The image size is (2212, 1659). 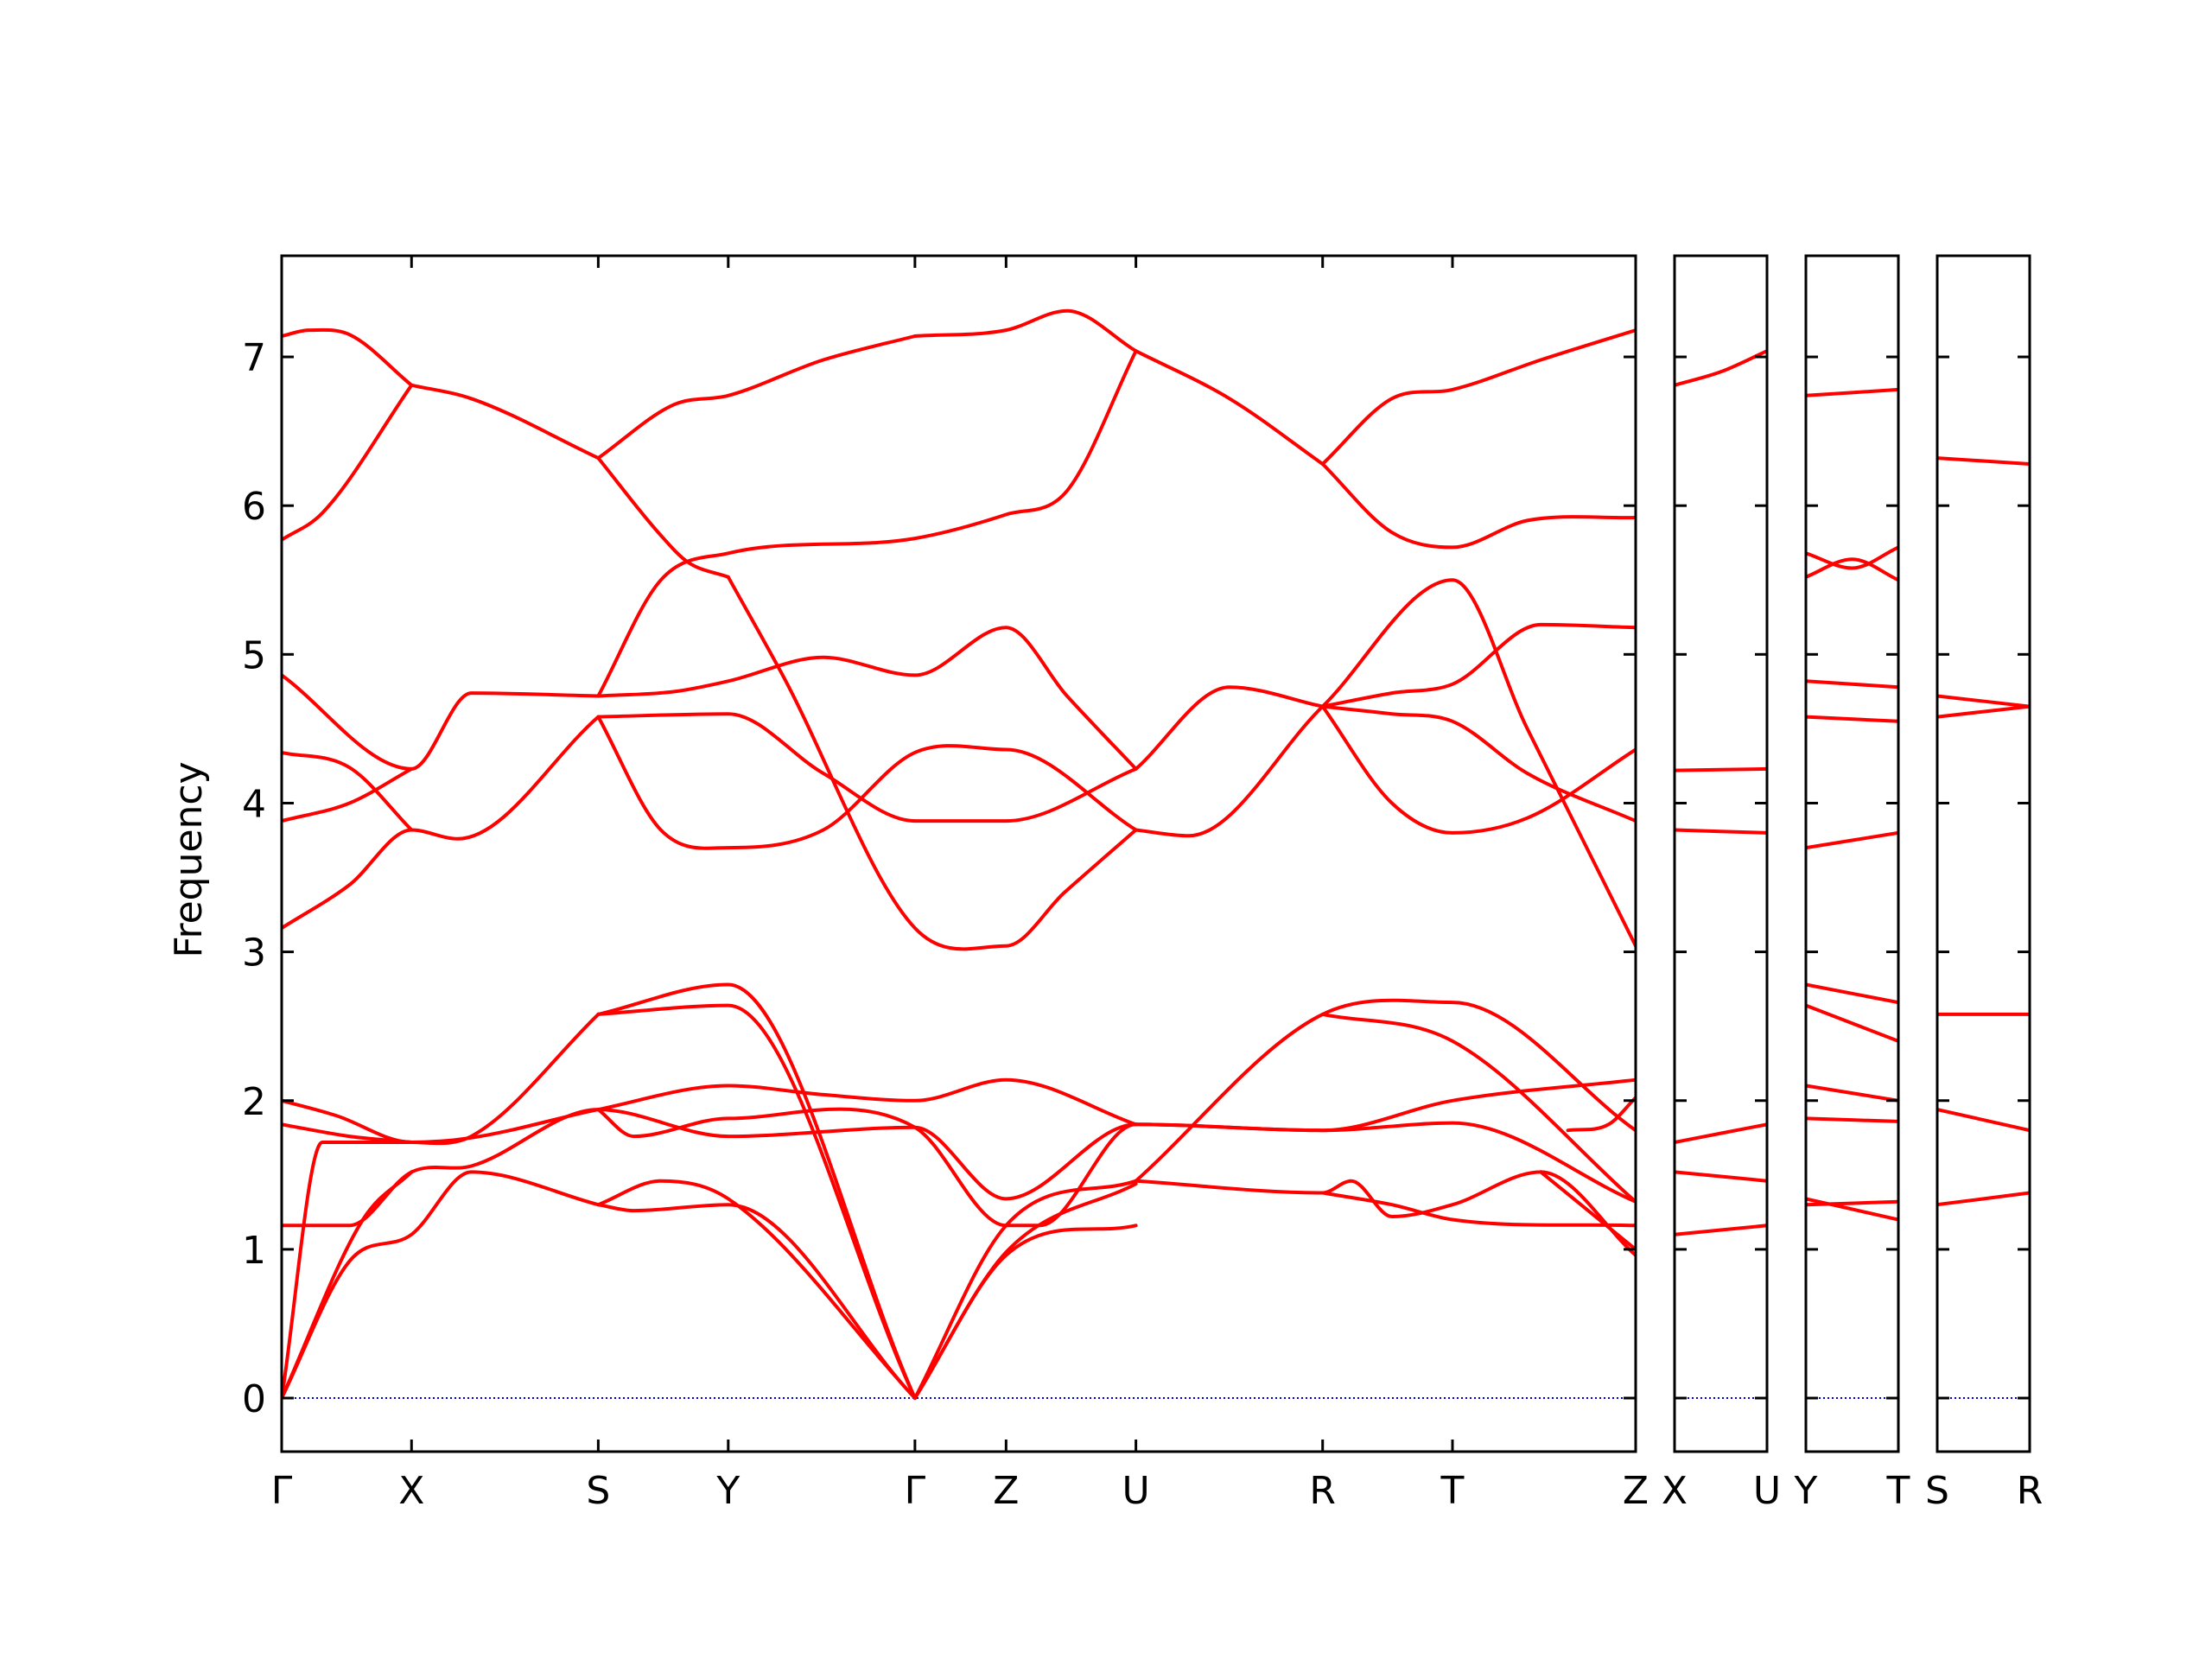 What do you see at coordinates (915, 1491) in the screenshot?
I see `x-tick-label: Γ` at bounding box center [915, 1491].